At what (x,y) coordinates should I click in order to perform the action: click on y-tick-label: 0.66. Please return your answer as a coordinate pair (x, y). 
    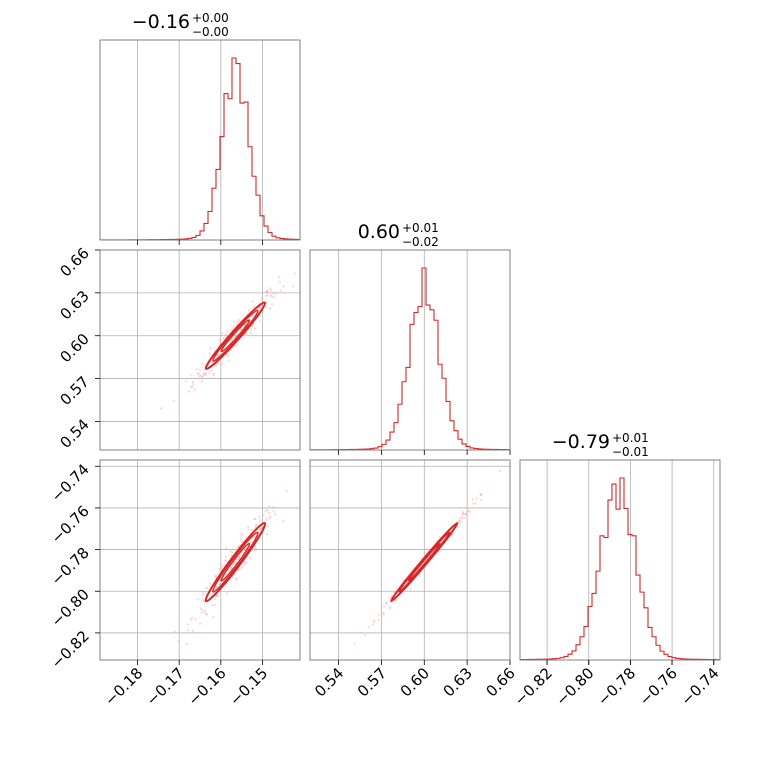
    Looking at the image, I should click on (74, 262).